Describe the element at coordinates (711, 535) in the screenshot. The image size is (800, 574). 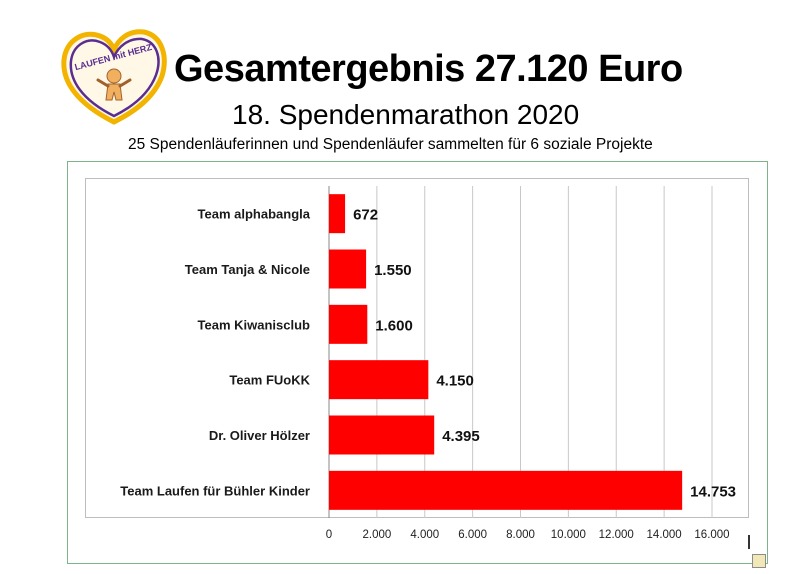
I see `x-tick-label: 16.000` at that location.